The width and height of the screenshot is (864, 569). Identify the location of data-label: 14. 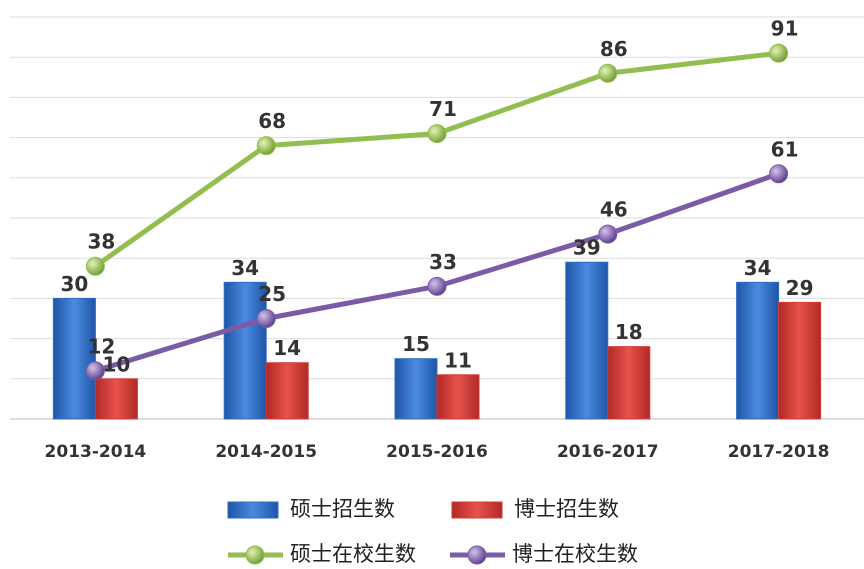
(287, 348).